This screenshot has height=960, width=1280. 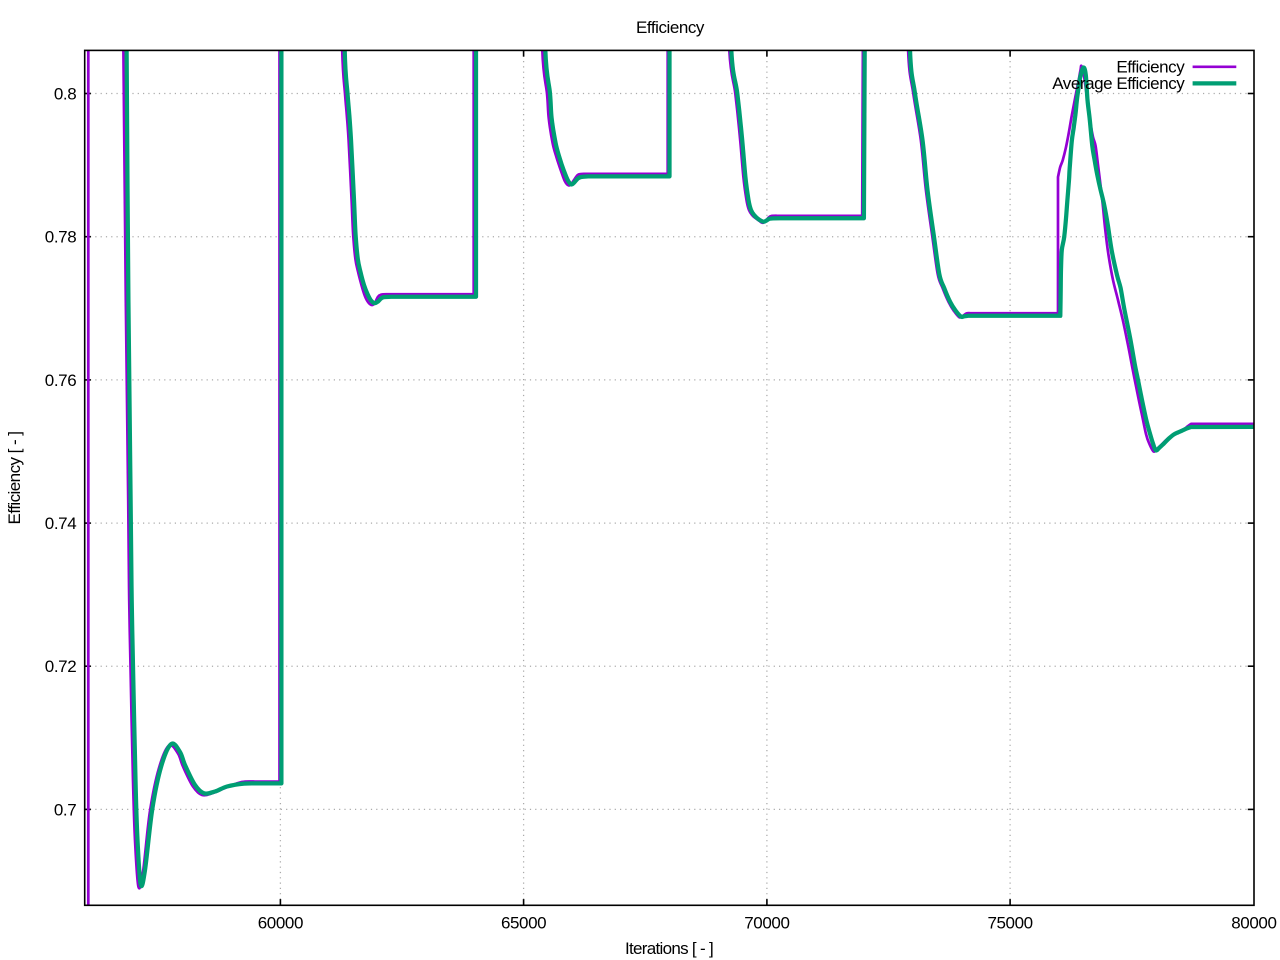 What do you see at coordinates (14, 478) in the screenshot?
I see `svg-text: Efficiency [ - ]` at bounding box center [14, 478].